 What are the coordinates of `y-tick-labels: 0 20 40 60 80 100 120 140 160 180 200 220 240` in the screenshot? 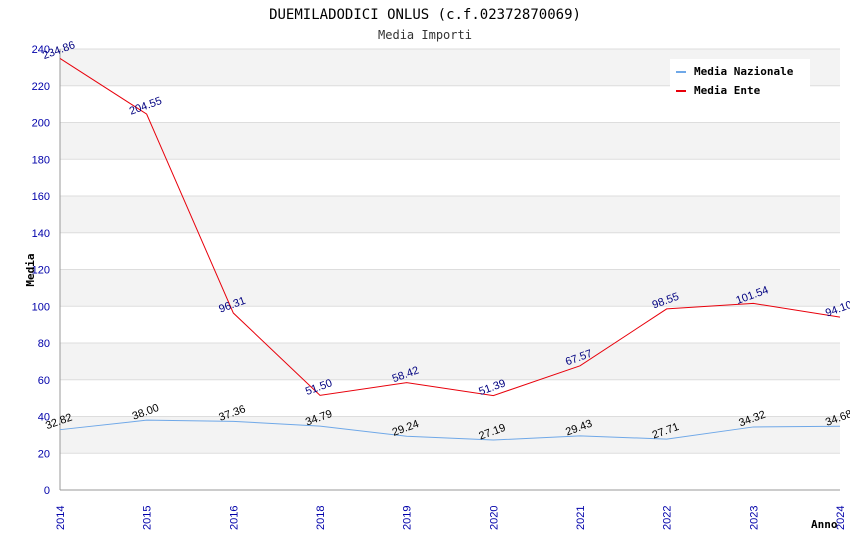 It's located at (41, 270).